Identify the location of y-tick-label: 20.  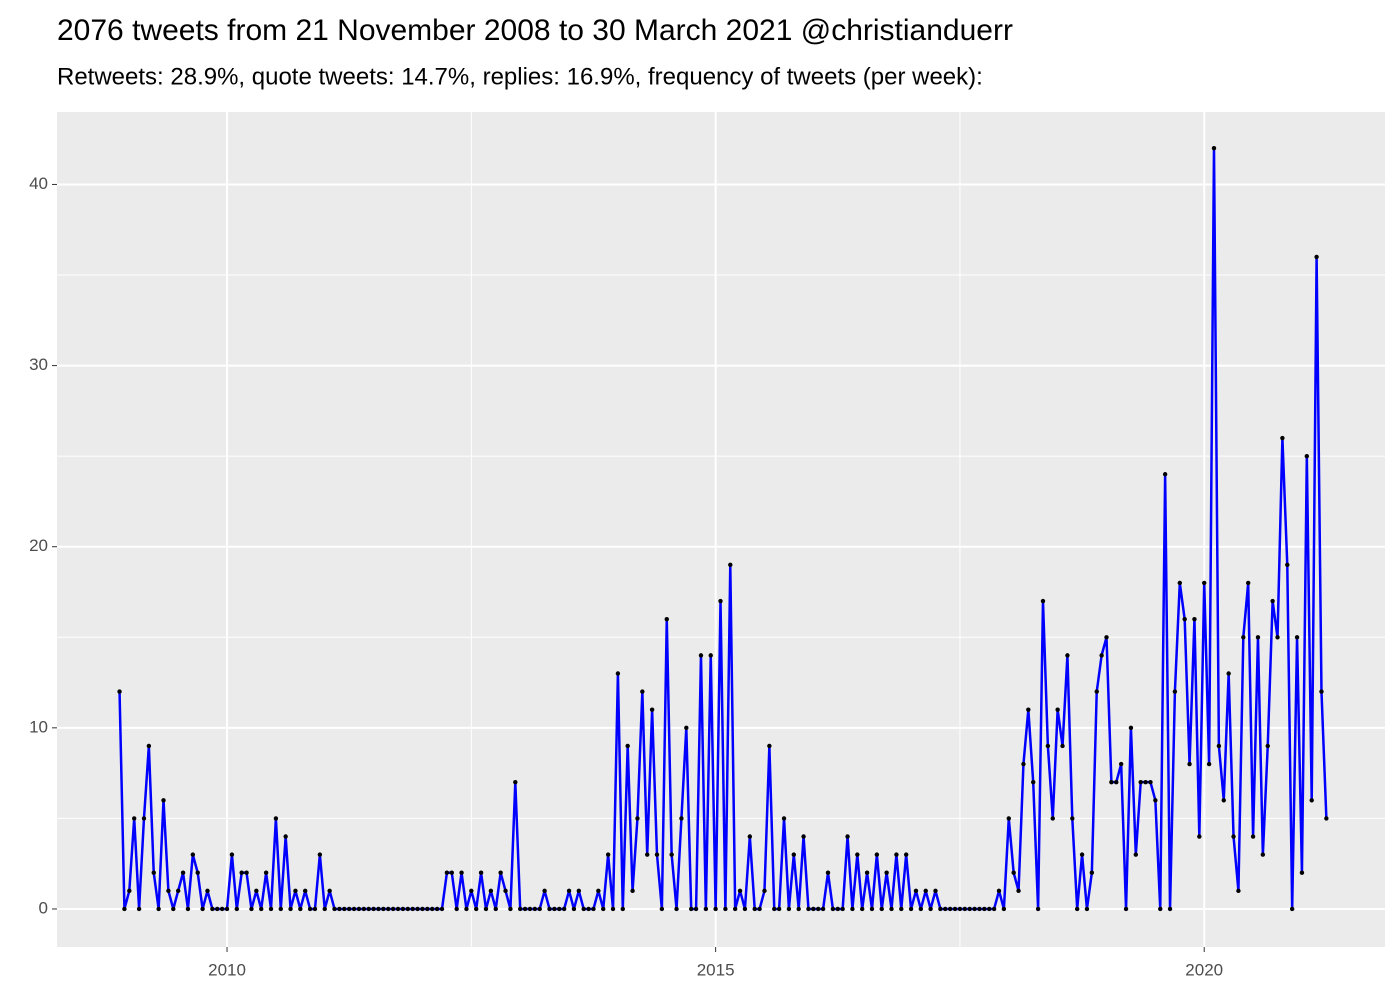
(38, 545).